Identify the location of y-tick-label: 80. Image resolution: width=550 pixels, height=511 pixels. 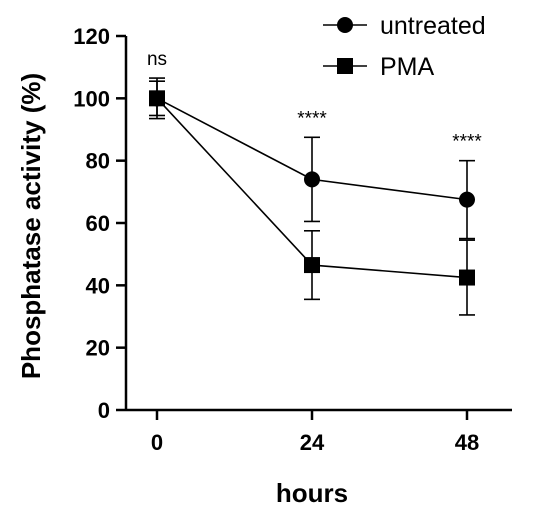
(98, 161).